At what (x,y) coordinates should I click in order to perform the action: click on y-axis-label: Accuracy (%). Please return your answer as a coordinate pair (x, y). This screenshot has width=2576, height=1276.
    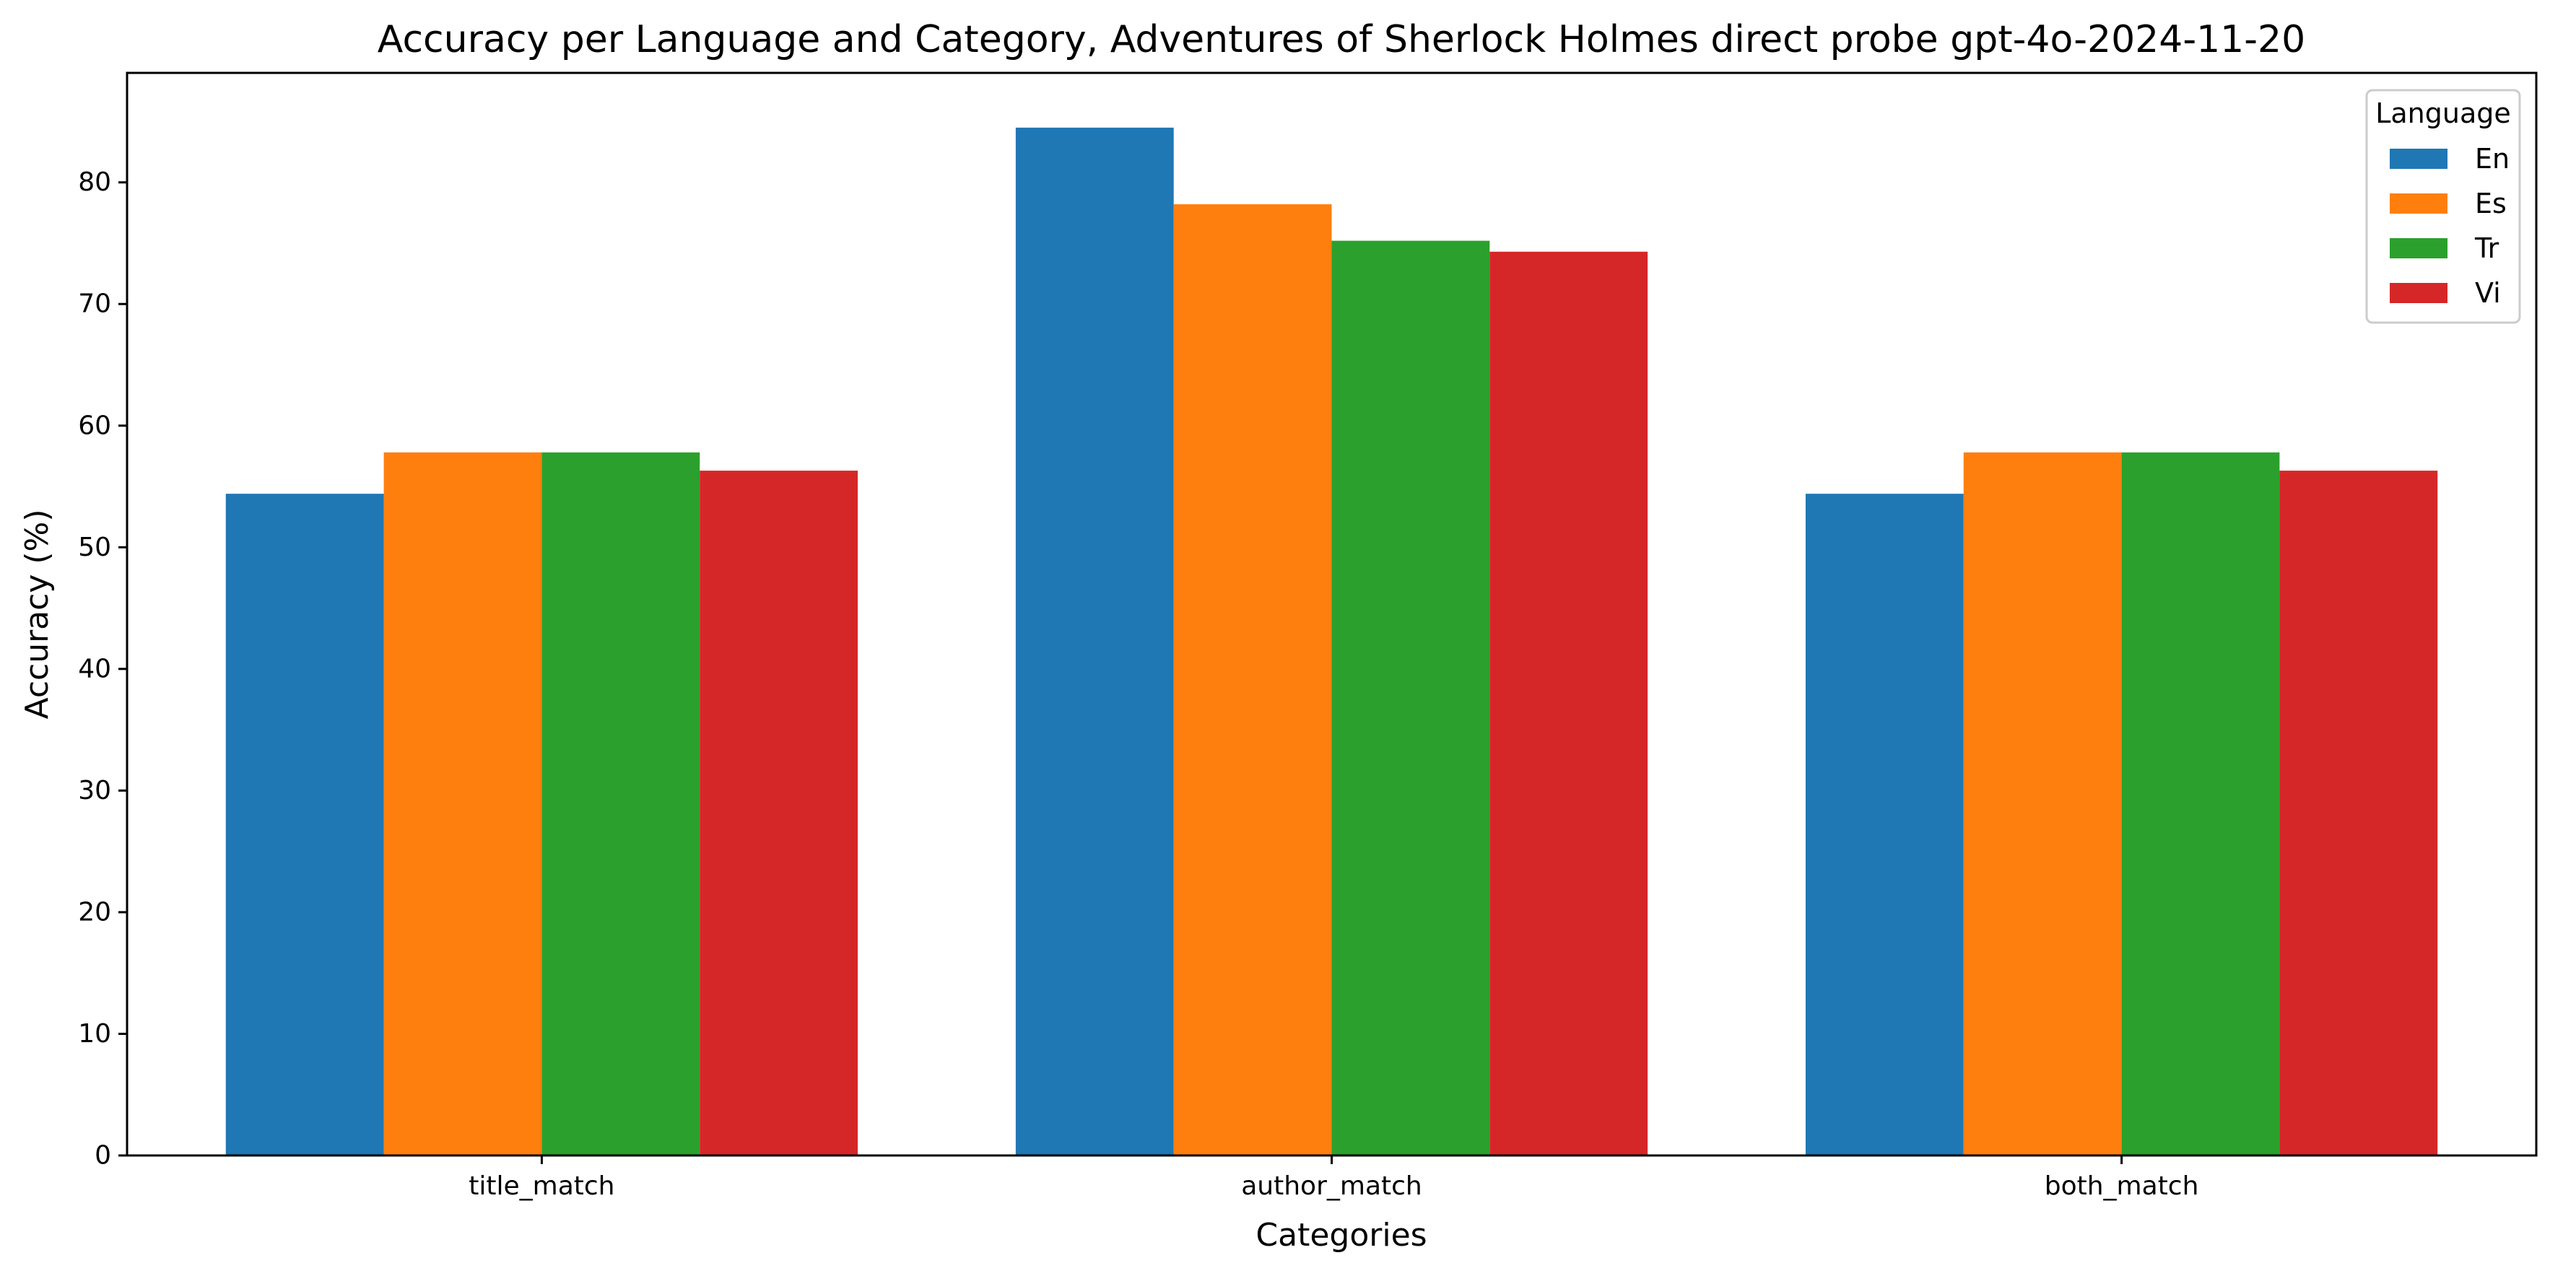
    Looking at the image, I should click on (37, 614).